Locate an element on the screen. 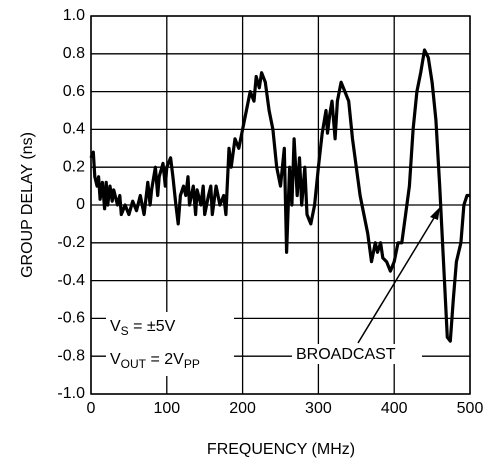 This screenshot has height=465, width=490. annotation: VOUT = 2VPP is located at coordinates (155, 361).